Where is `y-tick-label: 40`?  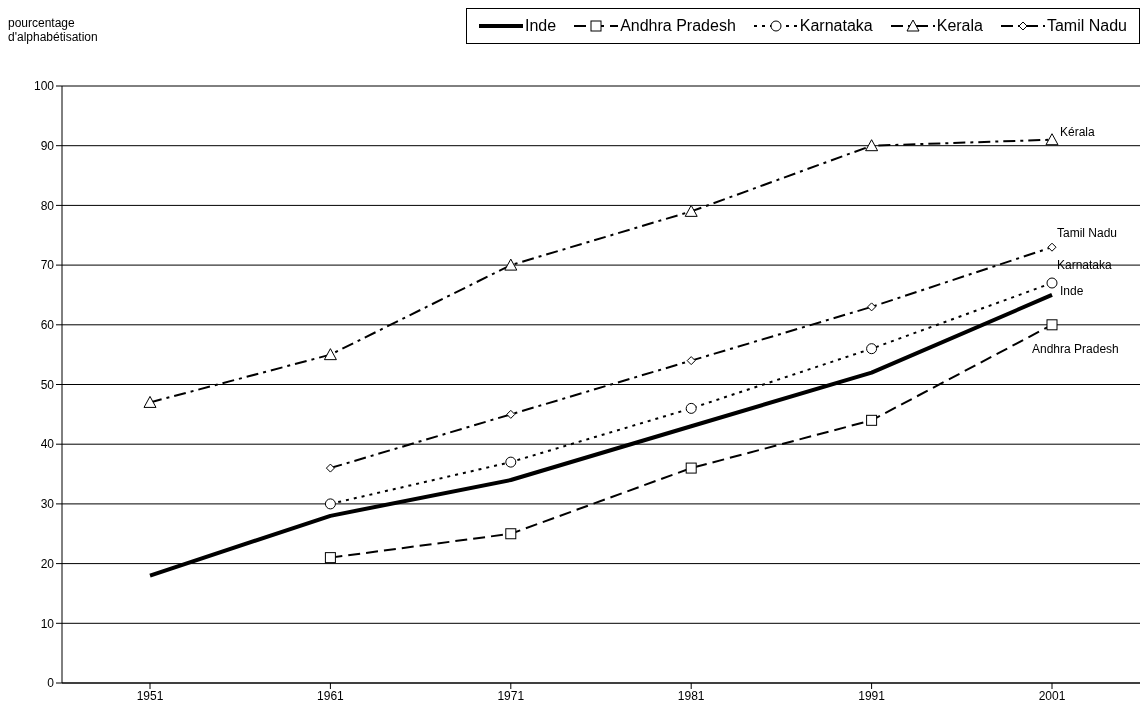 y-tick-label: 40 is located at coordinates (47, 444).